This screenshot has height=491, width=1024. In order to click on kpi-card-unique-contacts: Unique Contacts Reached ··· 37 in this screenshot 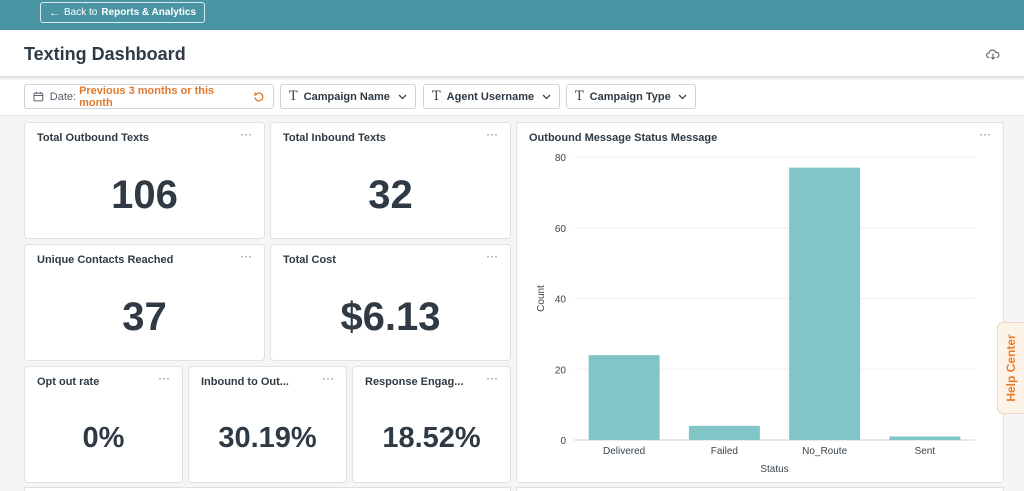, I will do `click(144, 302)`.